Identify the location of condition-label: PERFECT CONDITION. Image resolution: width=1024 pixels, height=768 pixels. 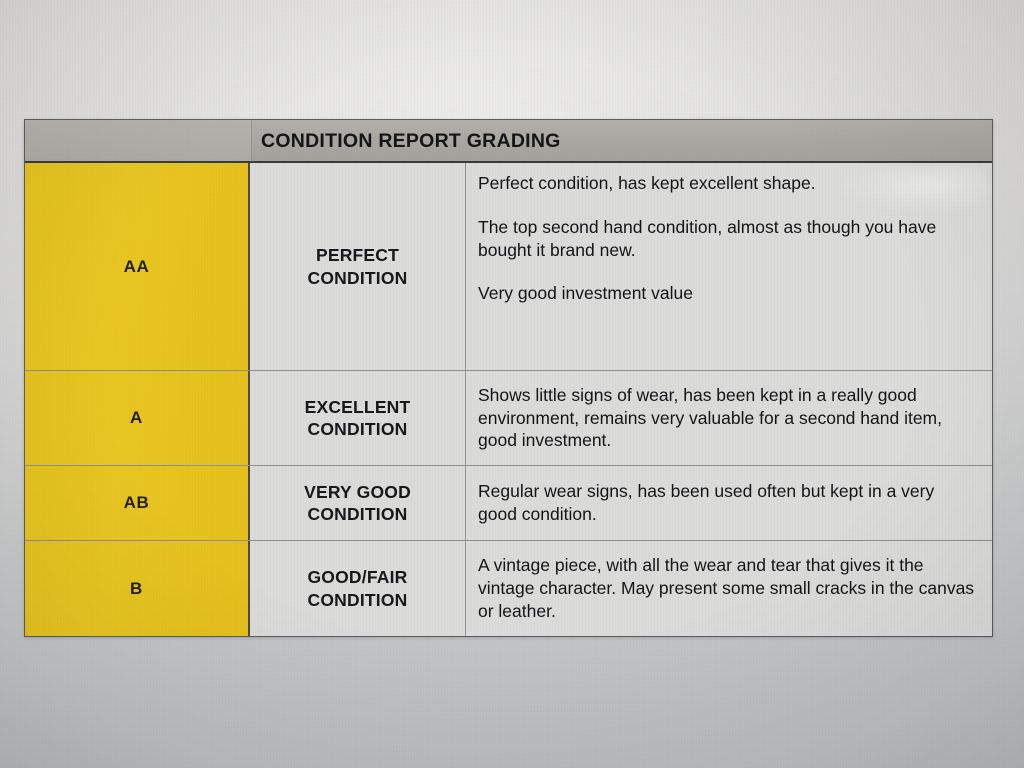
(357, 266).